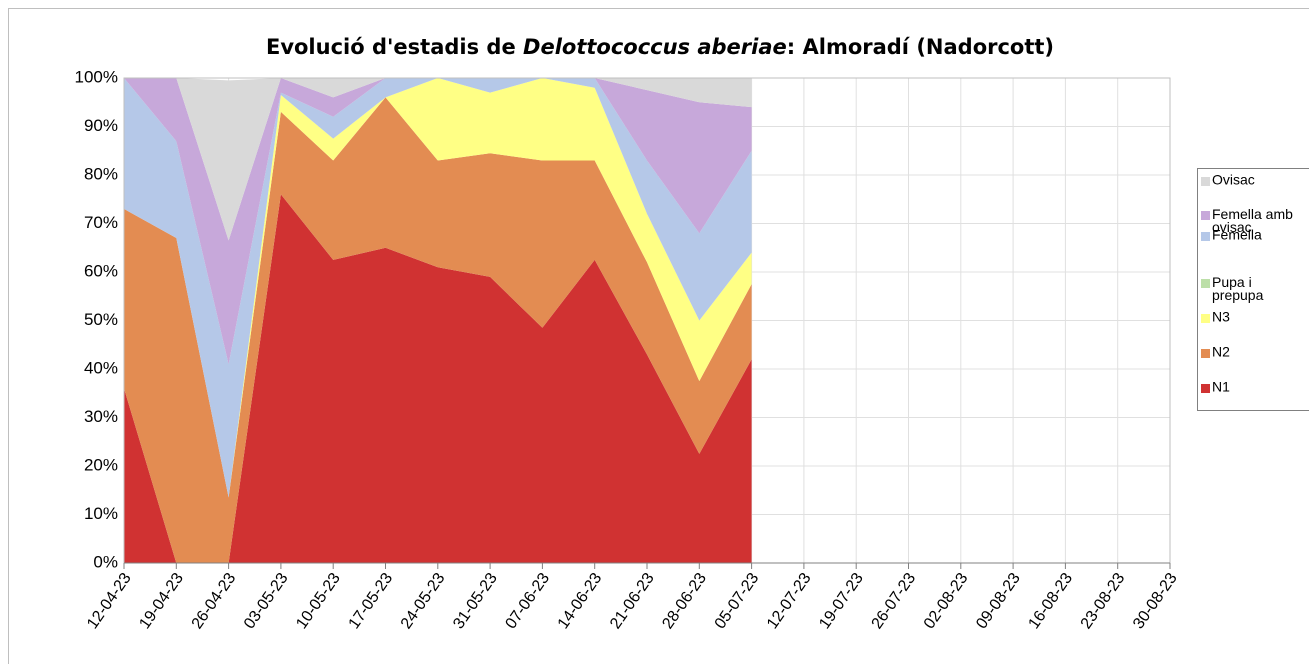 This screenshot has height=669, width=1309. What do you see at coordinates (101, 270) in the screenshot?
I see `y-tick-label: 60%` at bounding box center [101, 270].